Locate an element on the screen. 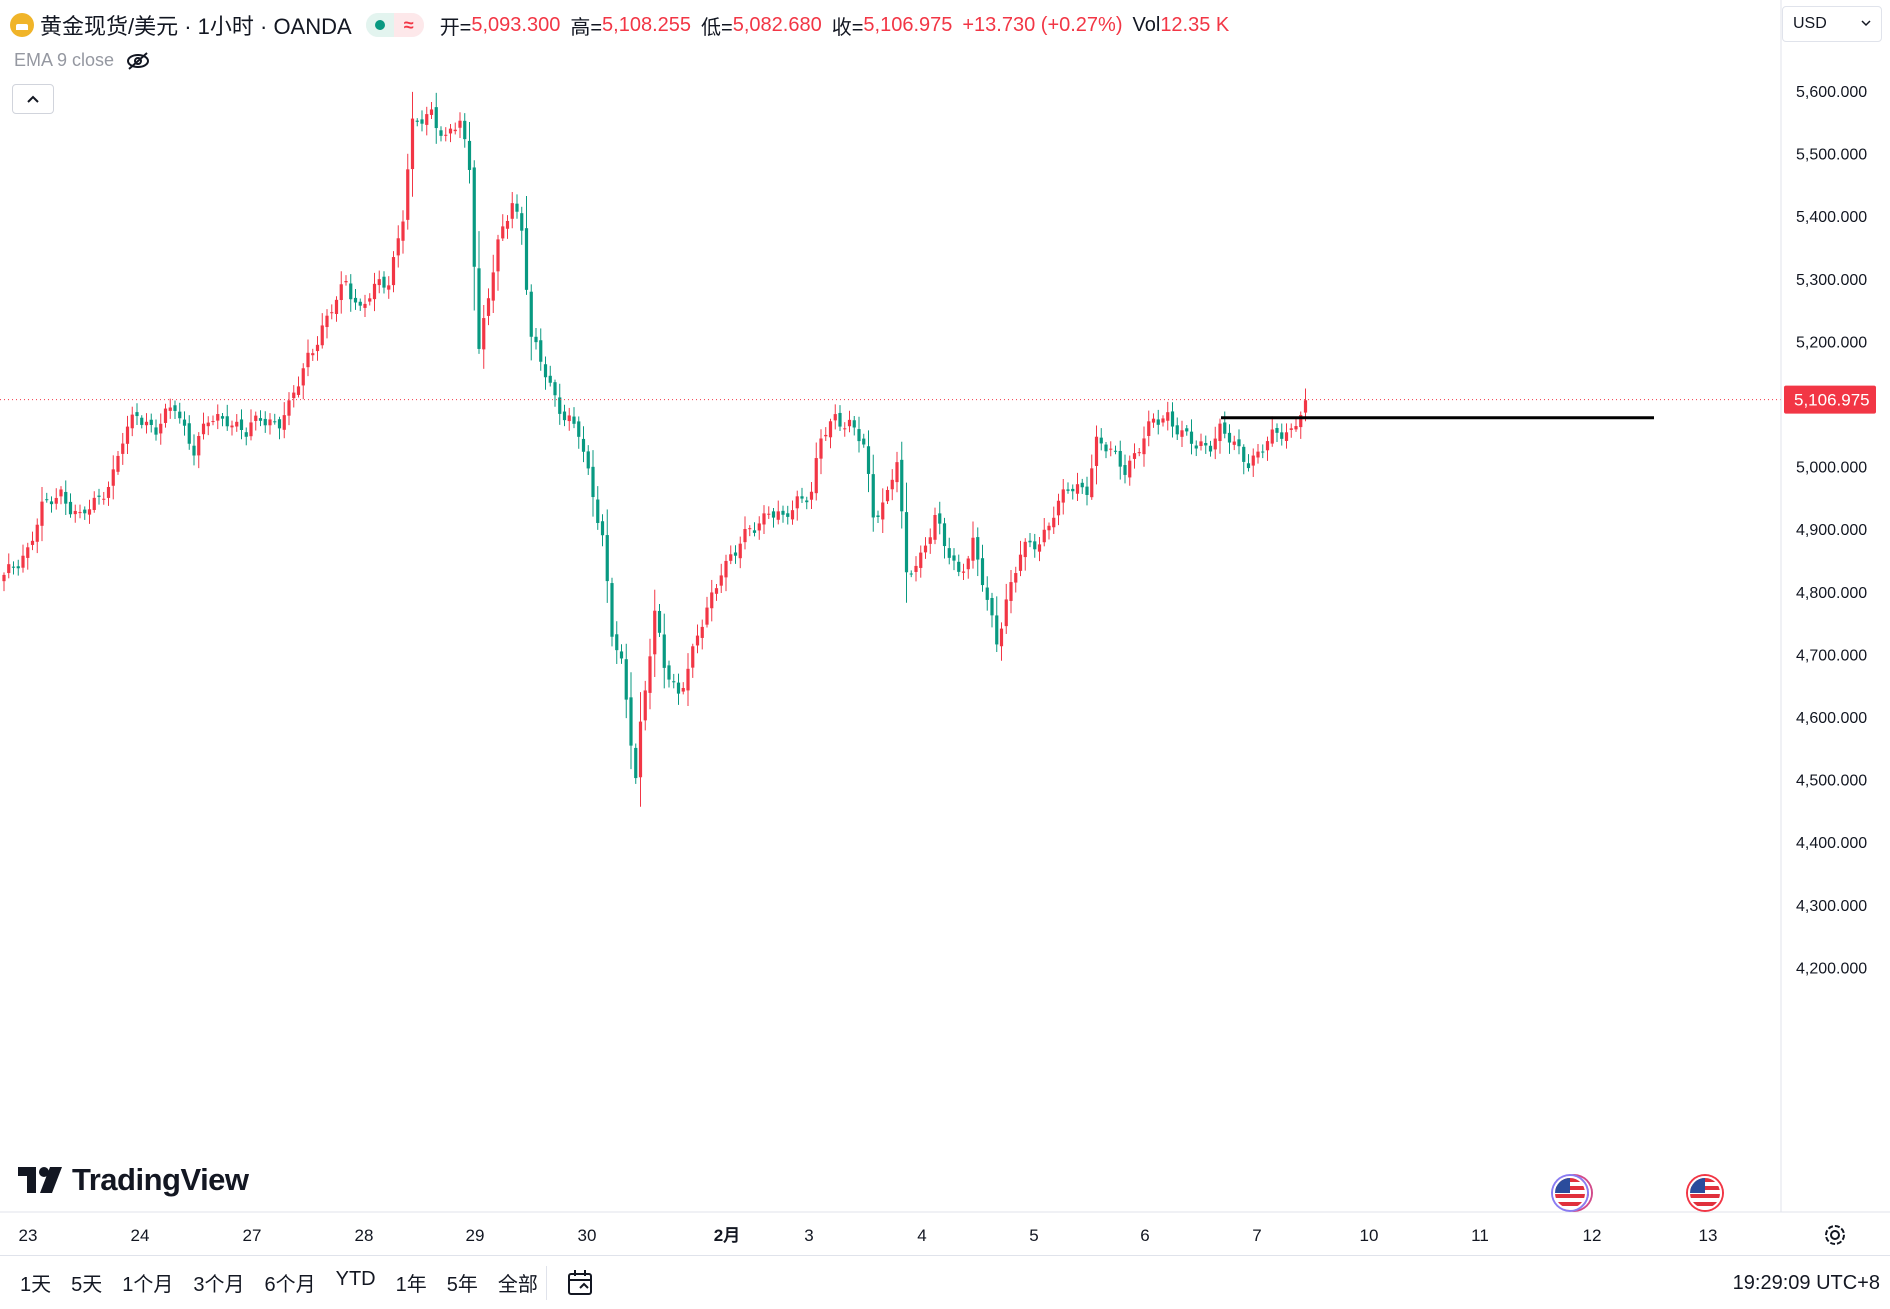 This screenshot has height=1309, width=1890. tradingview-logo: TradingView is located at coordinates (133, 1180).